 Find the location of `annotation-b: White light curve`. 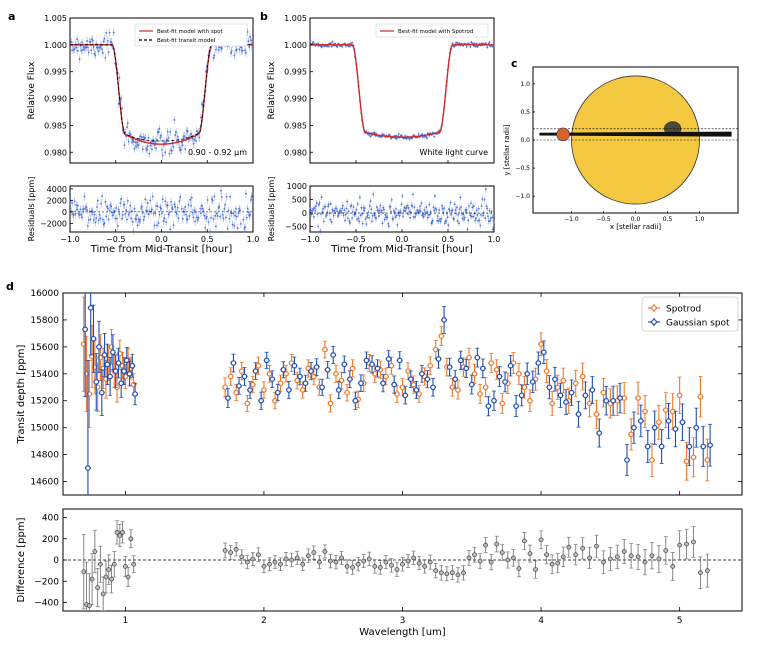

annotation-b: White light curve is located at coordinates (454, 152).